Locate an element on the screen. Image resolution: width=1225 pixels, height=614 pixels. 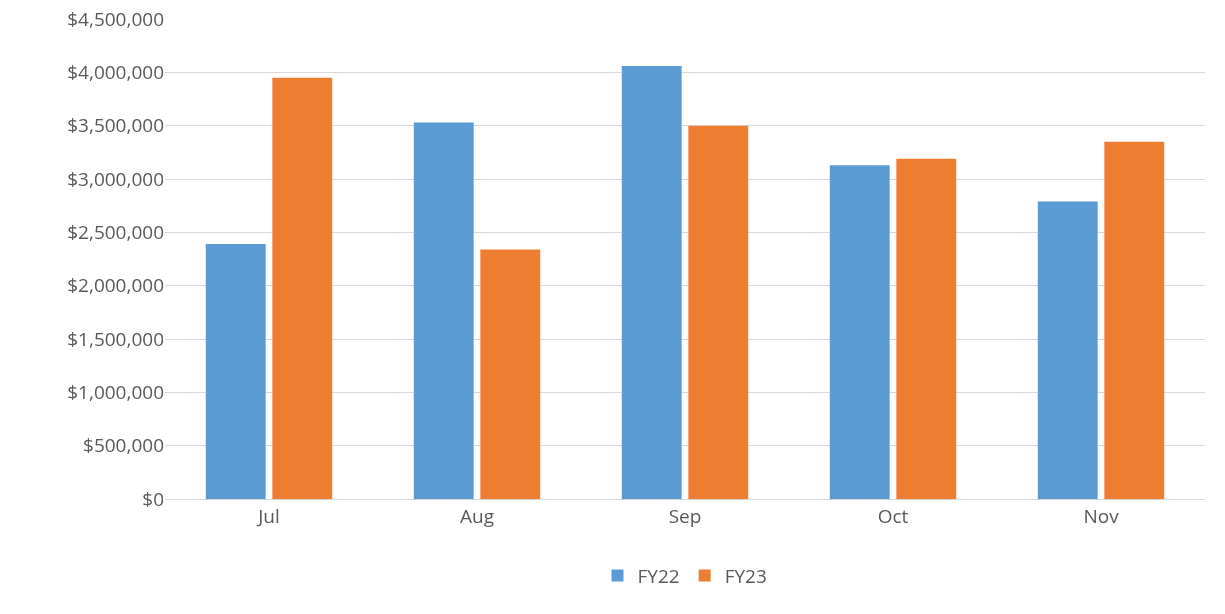
legend-label: FY22 is located at coordinates (658, 575).